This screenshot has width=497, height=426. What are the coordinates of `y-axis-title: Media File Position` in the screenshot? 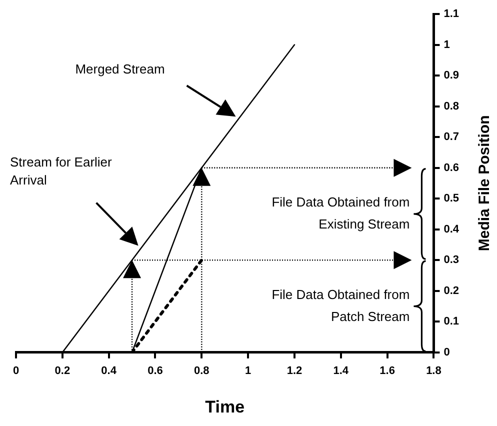 It's located at (485, 183).